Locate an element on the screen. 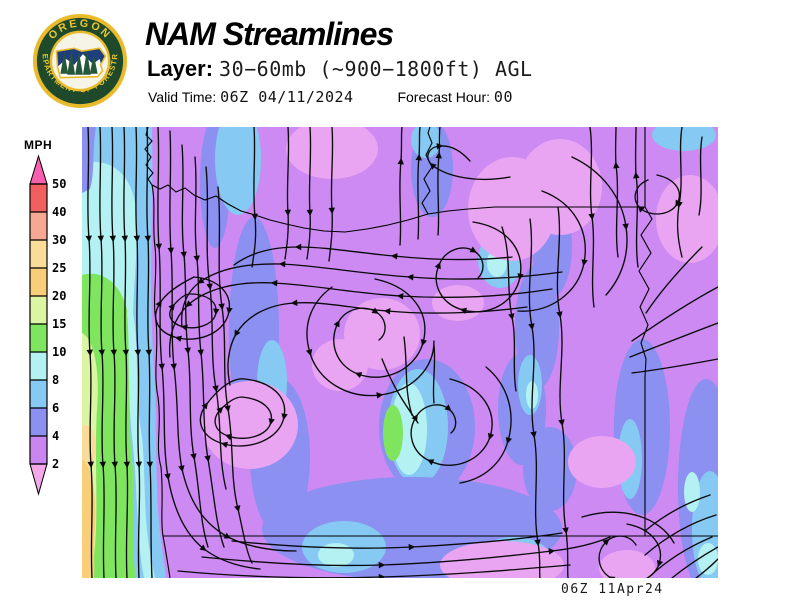 Image resolution: width=800 pixels, height=600 pixels. svg-text: 30 is located at coordinates (59, 240).